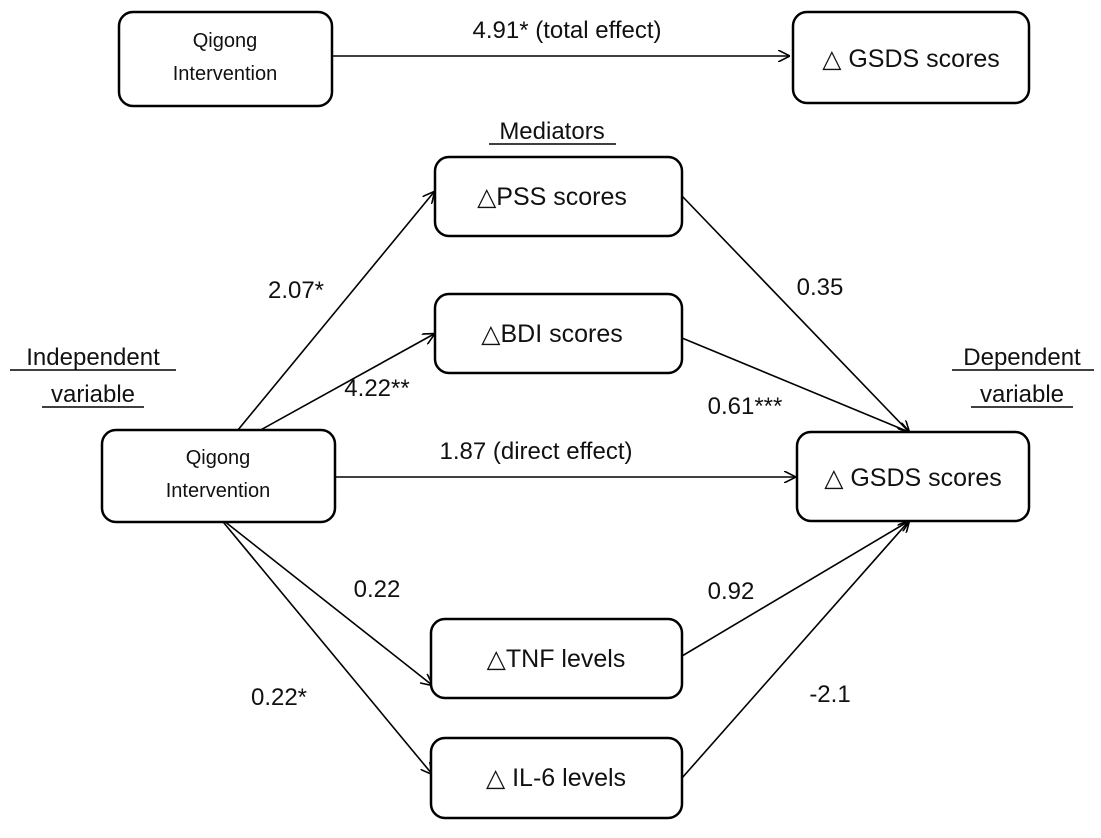 This screenshot has width=1101, height=838. I want to click on top-iv-node: Qigong Intervention, so click(225, 59).